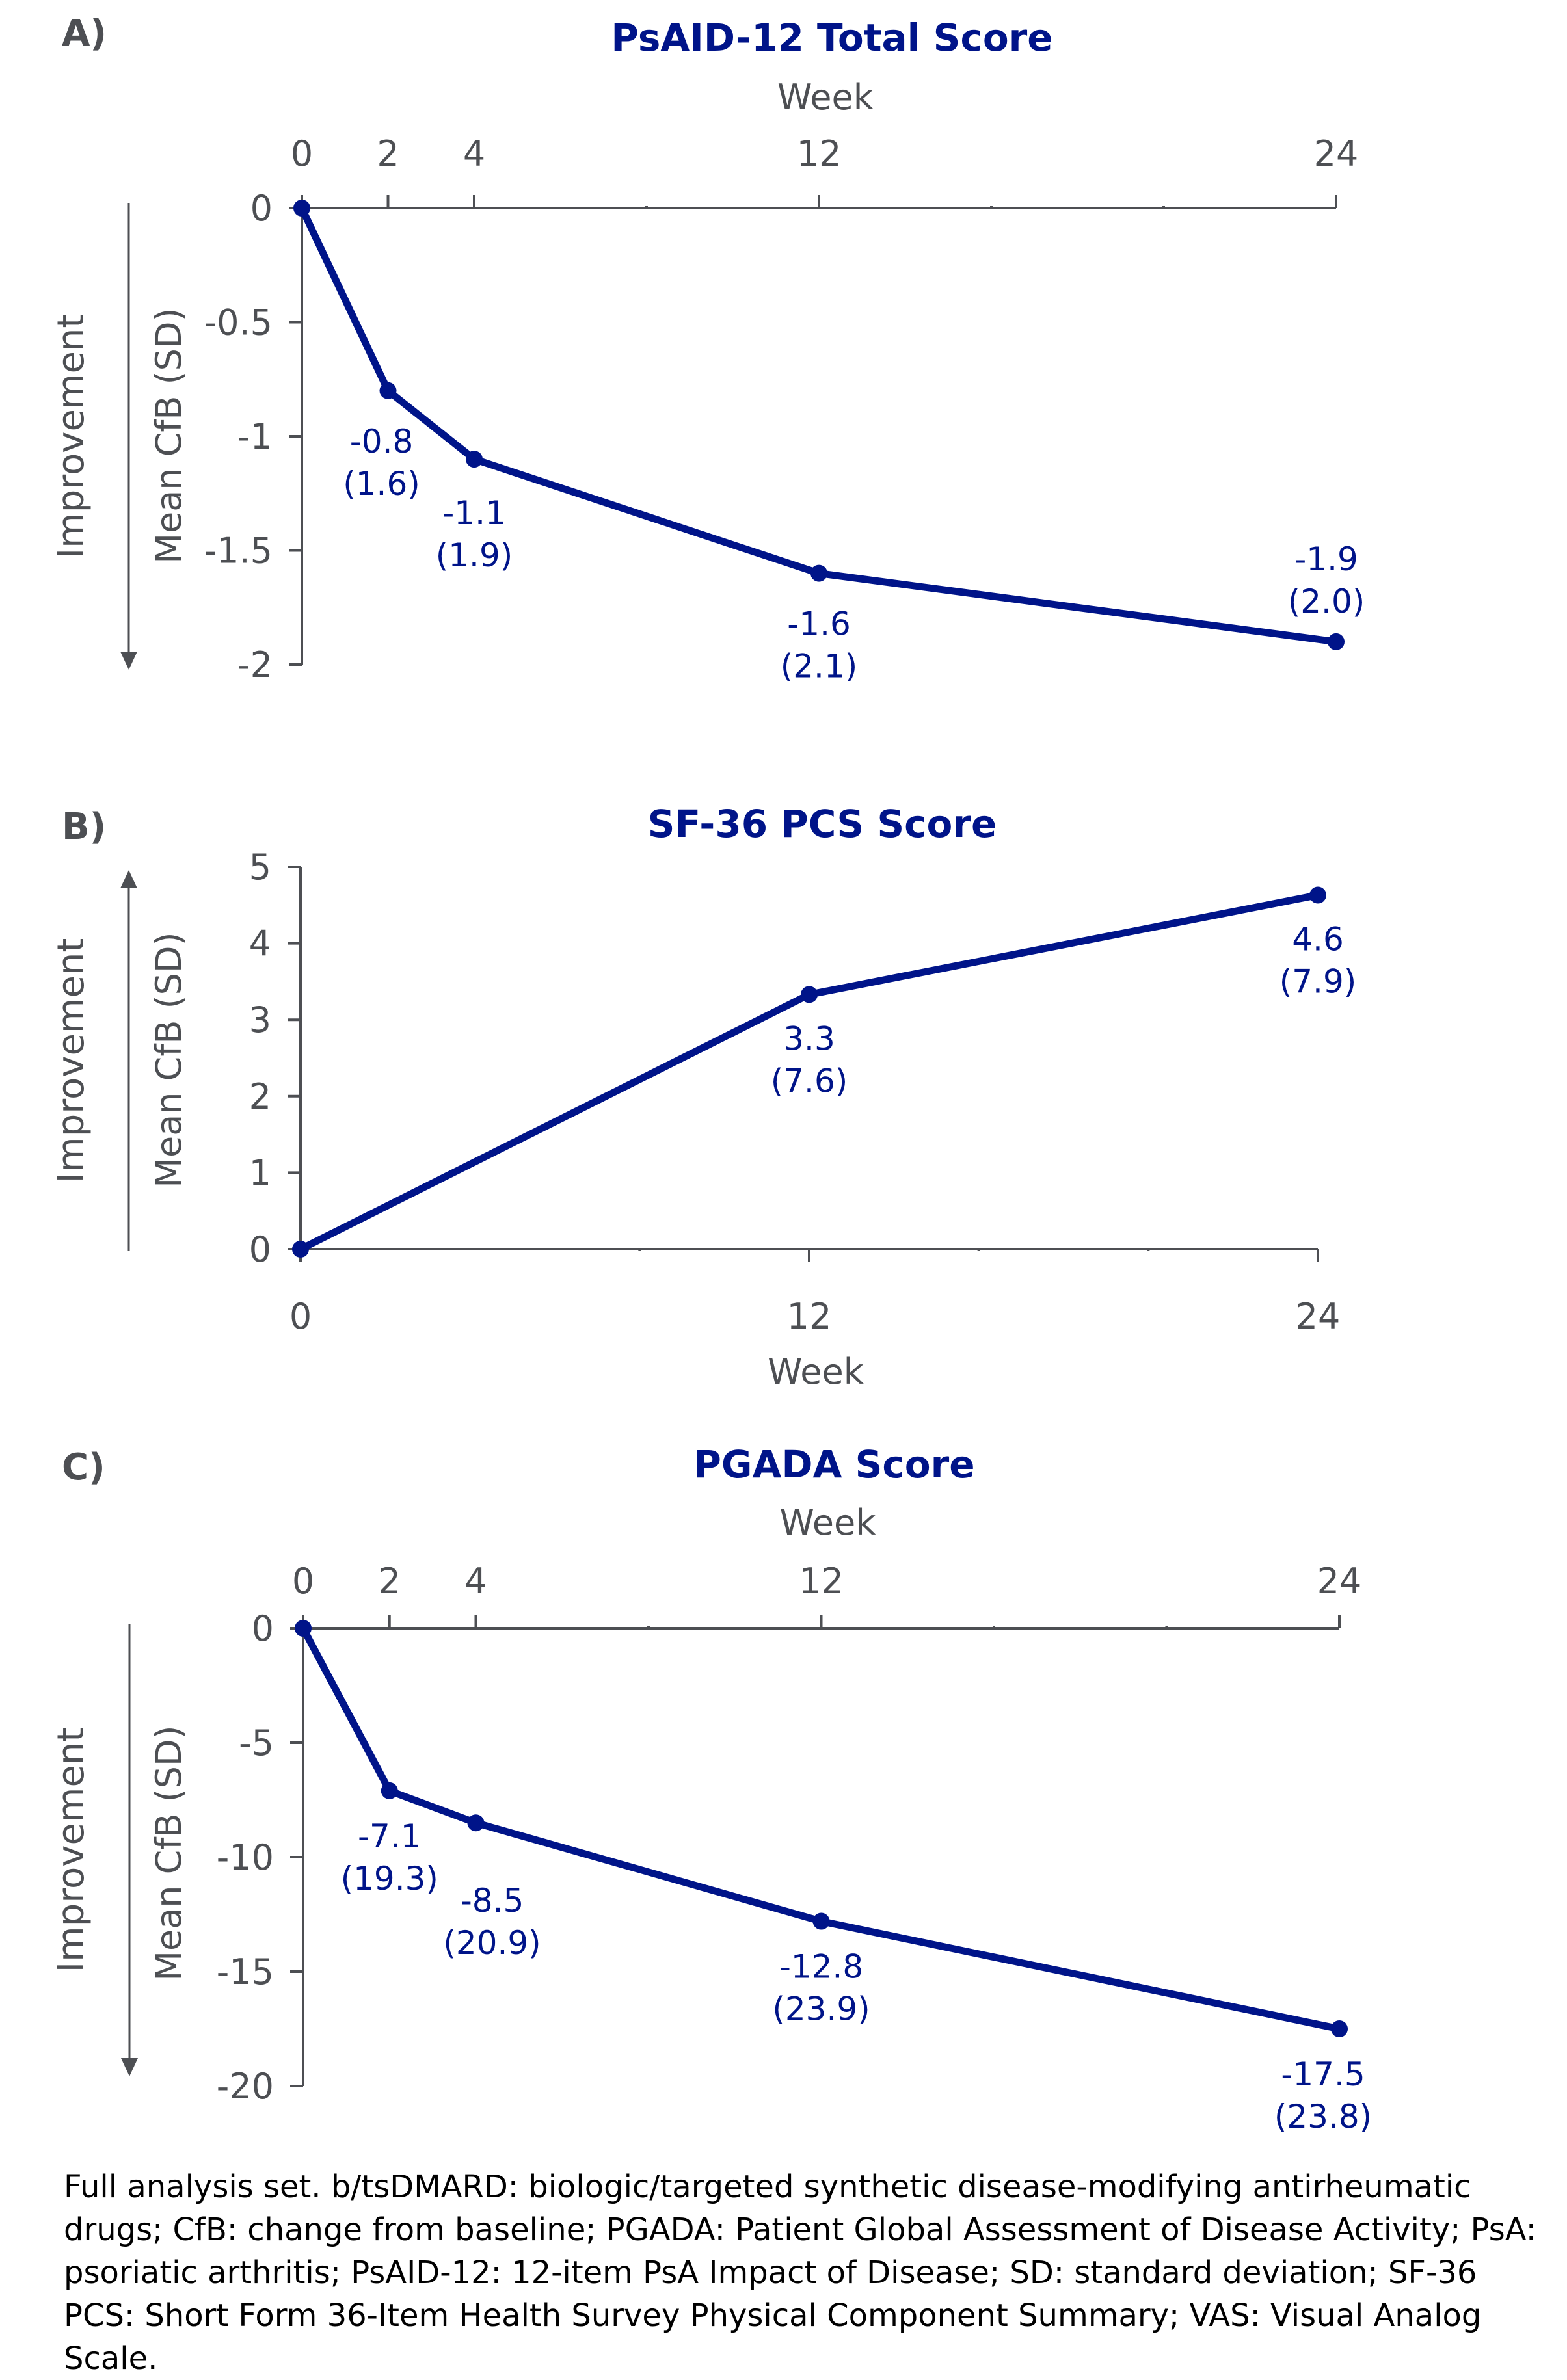 The height and width of the screenshot is (2380, 1567). I want to click on panel-c-letter: C), so click(83, 1467).